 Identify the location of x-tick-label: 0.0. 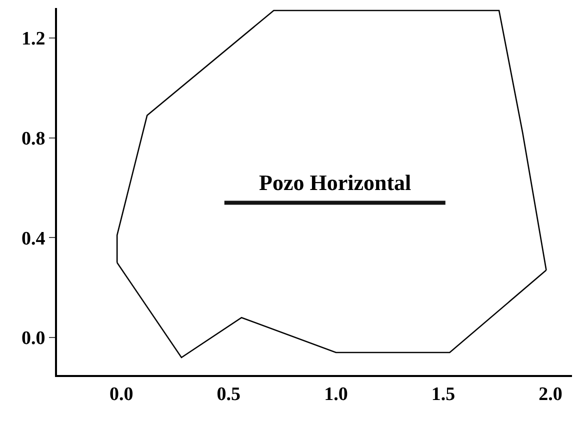
(122, 394).